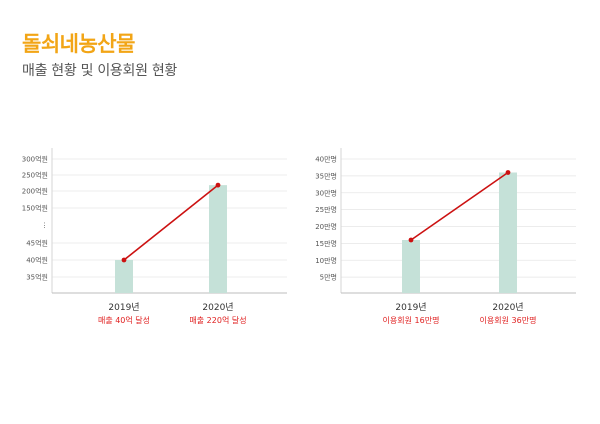 This screenshot has height=424, width=600. I want to click on y-tick-label: 45억원, so click(37, 243).